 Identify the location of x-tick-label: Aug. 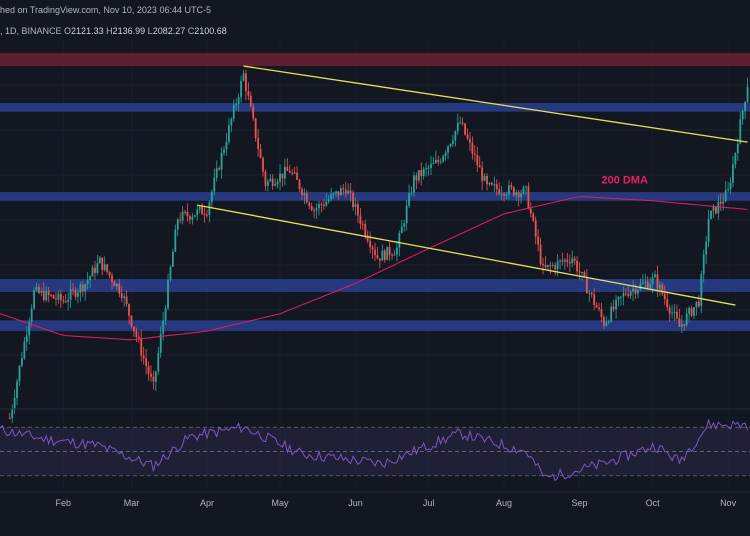
(504, 503).